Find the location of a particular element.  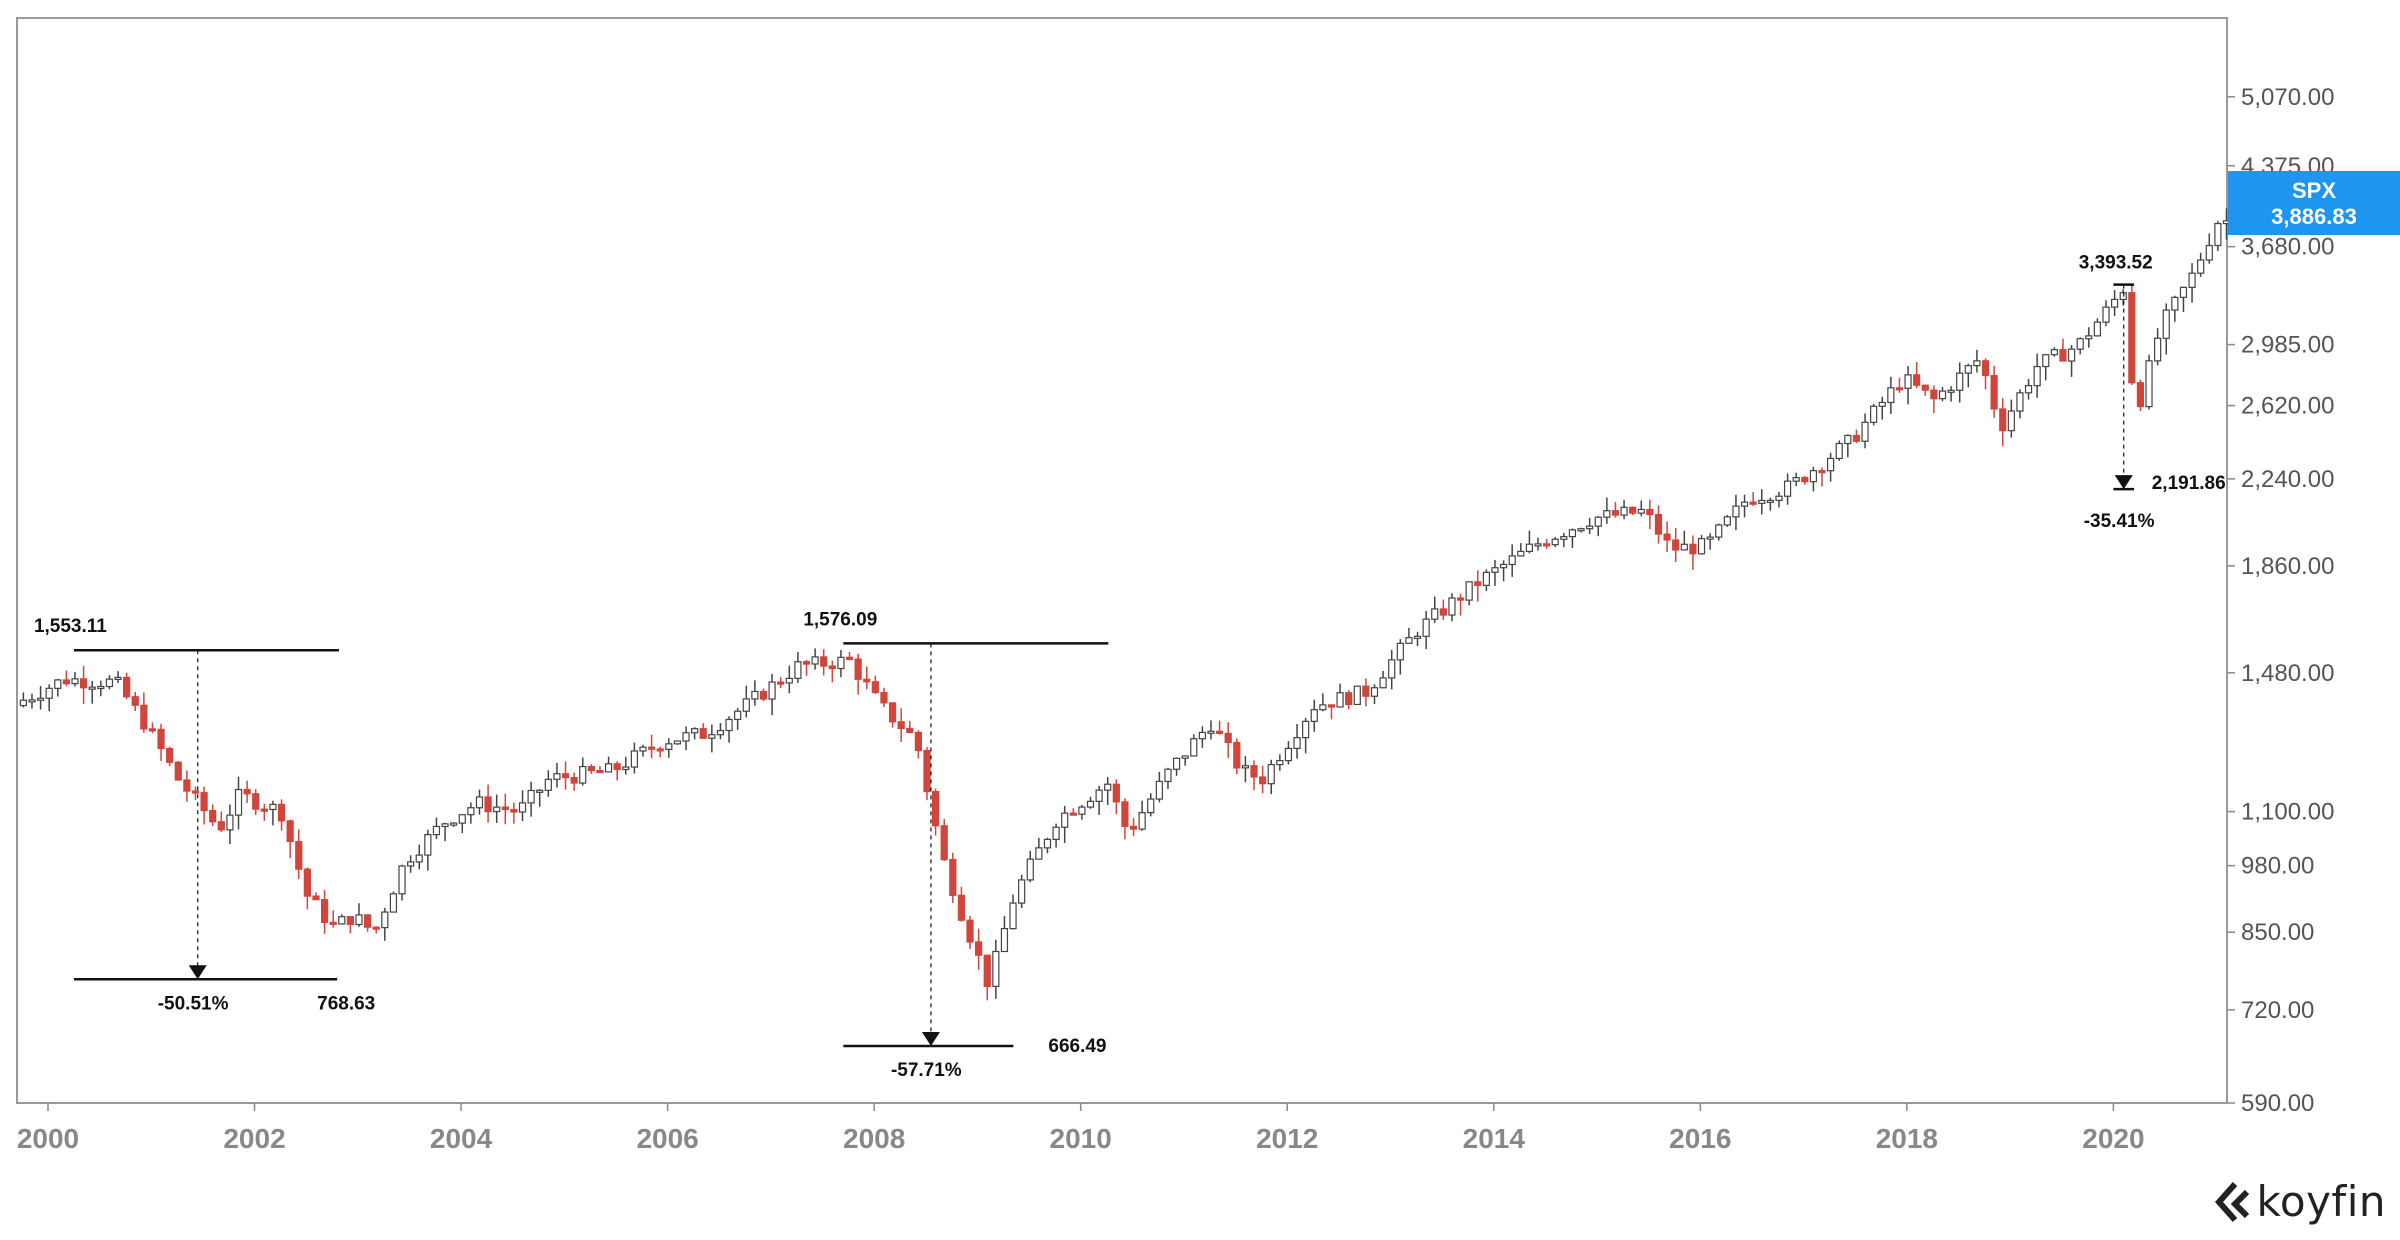

trough-label: 2,191.86 is located at coordinates (2189, 483).